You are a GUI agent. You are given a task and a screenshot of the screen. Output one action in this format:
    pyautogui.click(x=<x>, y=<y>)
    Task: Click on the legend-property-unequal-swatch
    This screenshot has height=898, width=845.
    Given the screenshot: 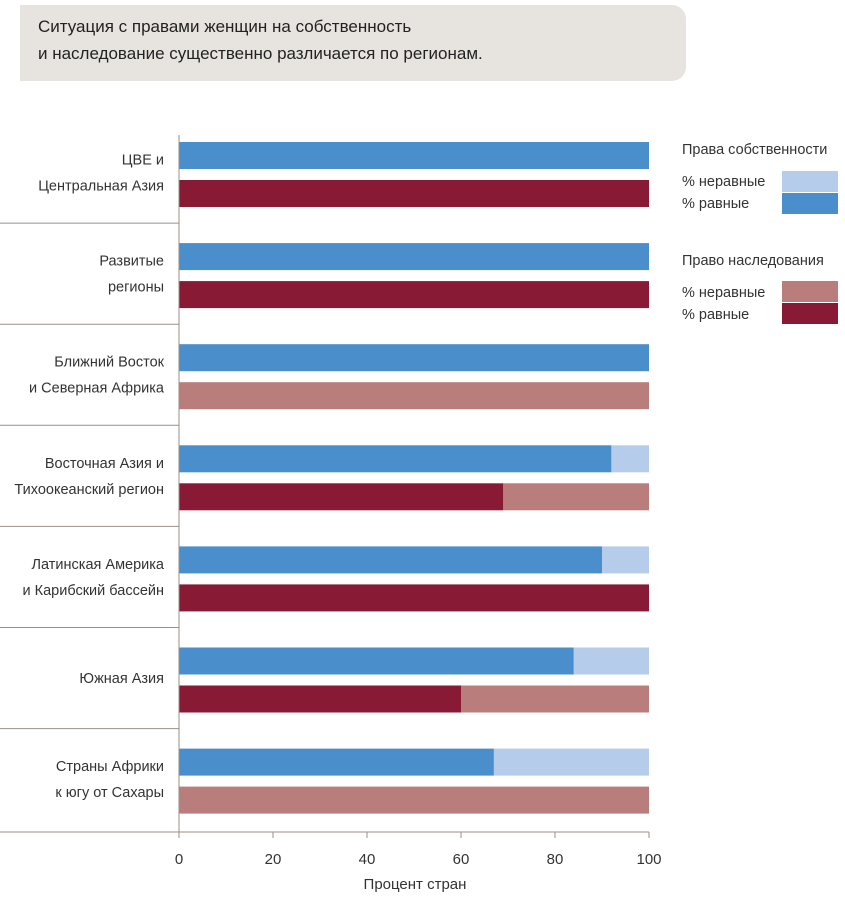 What is the action you would take?
    pyautogui.click(x=810, y=181)
    